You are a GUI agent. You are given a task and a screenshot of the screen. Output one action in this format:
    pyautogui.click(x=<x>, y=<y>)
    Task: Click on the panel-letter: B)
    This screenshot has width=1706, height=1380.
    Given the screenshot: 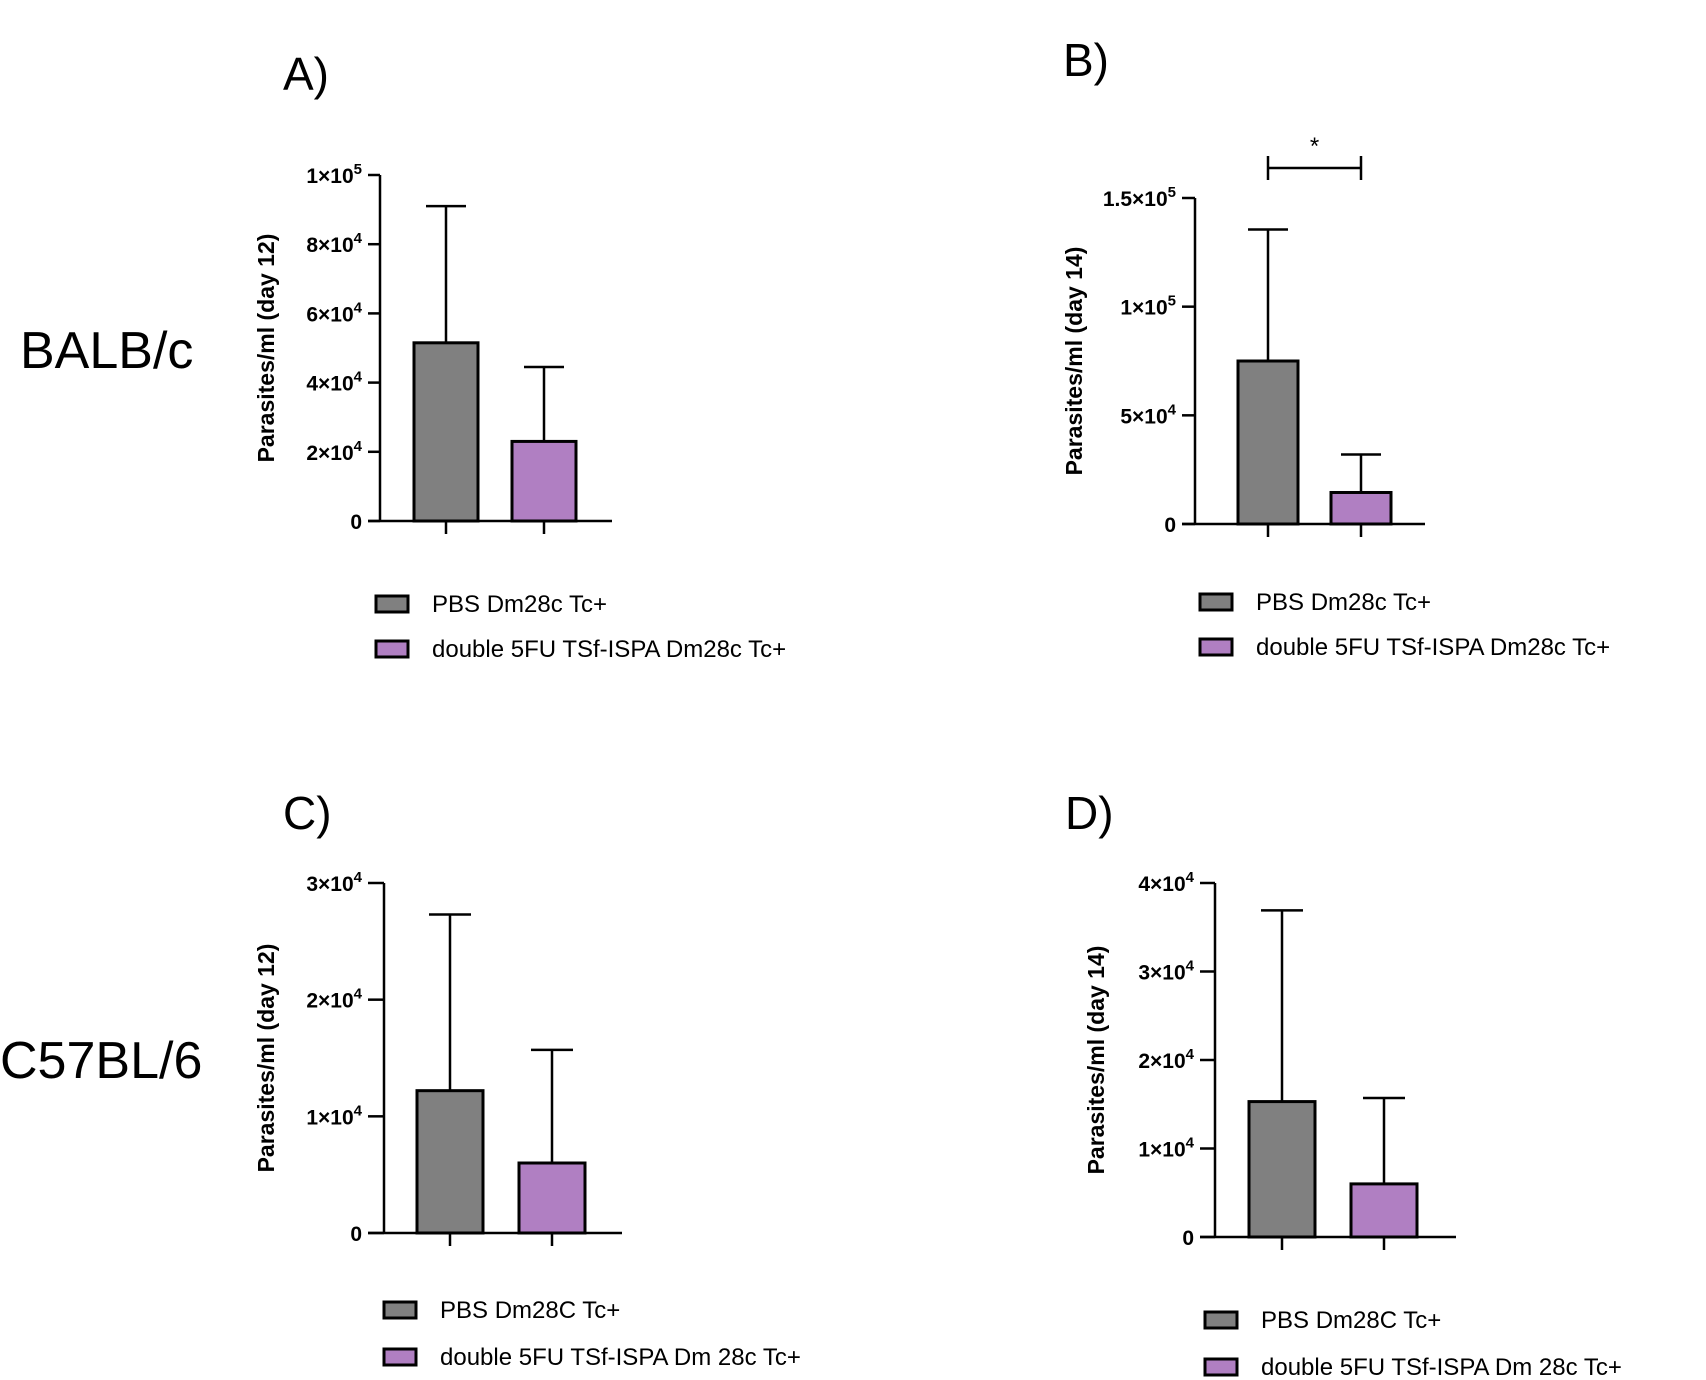 What is the action you would take?
    pyautogui.click(x=1086, y=60)
    